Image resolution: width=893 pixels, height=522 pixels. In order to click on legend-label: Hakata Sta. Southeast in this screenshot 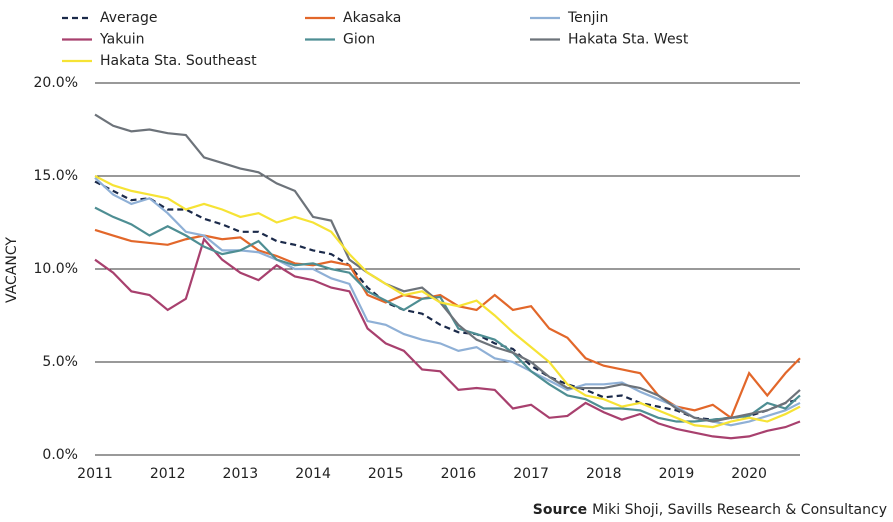, I will do `click(178, 61)`.